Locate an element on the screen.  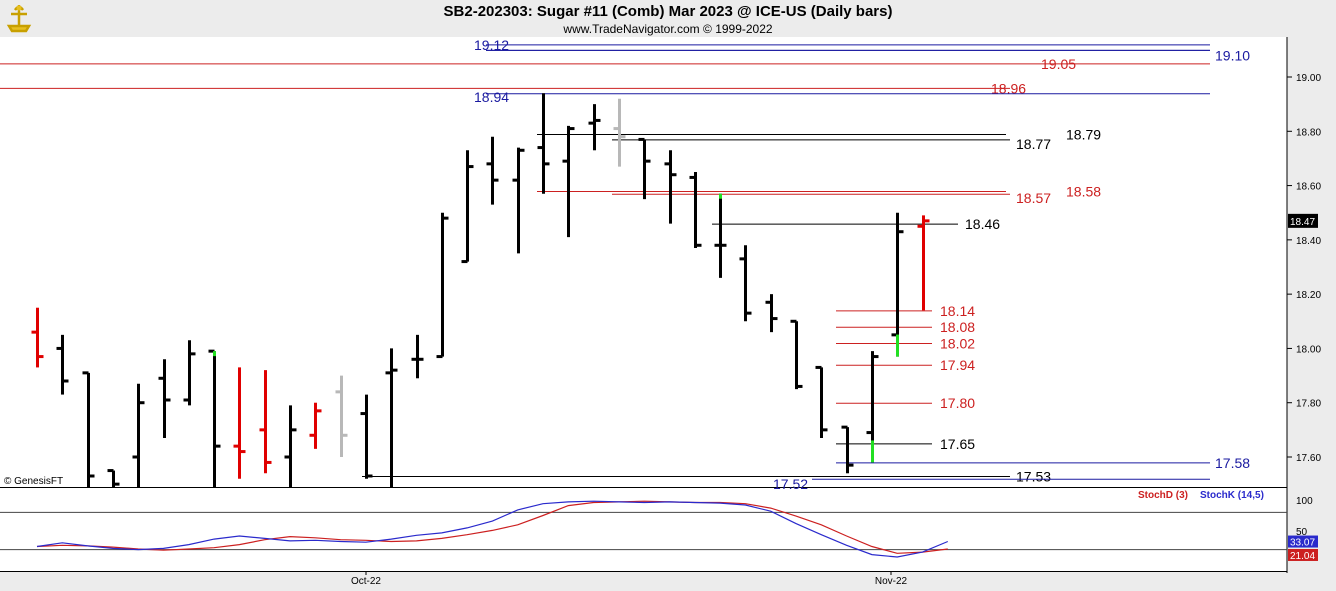
y-tick-label: 17.60 is located at coordinates (1308, 458).